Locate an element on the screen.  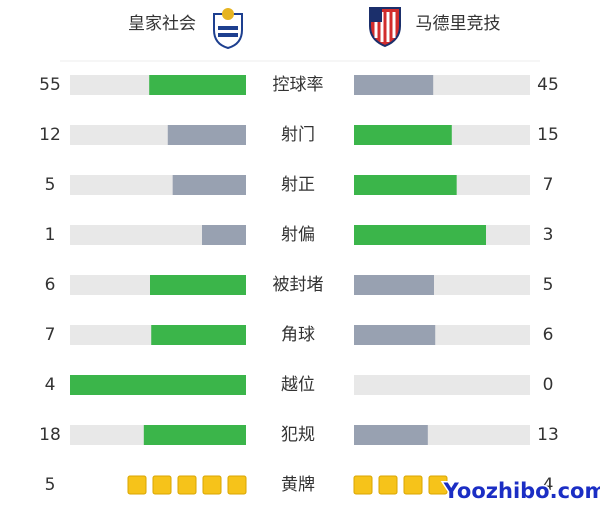
watermark: Yoozhibo.com is located at coordinates (521, 491).